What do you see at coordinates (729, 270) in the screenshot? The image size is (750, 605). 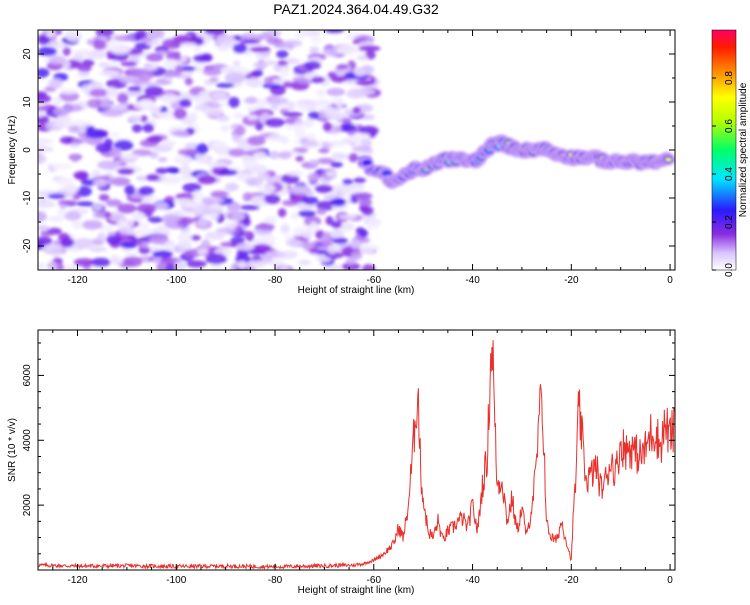 I see `colorbar-tick-label: 0.0` at bounding box center [729, 270].